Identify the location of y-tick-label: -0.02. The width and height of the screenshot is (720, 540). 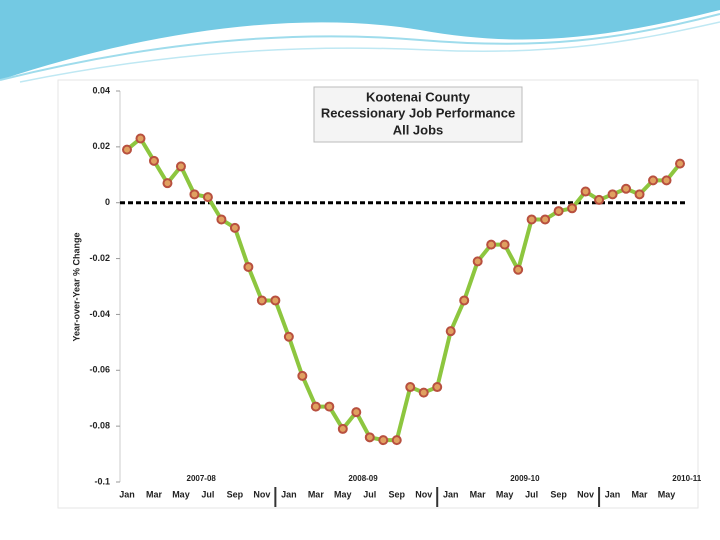
(99, 258).